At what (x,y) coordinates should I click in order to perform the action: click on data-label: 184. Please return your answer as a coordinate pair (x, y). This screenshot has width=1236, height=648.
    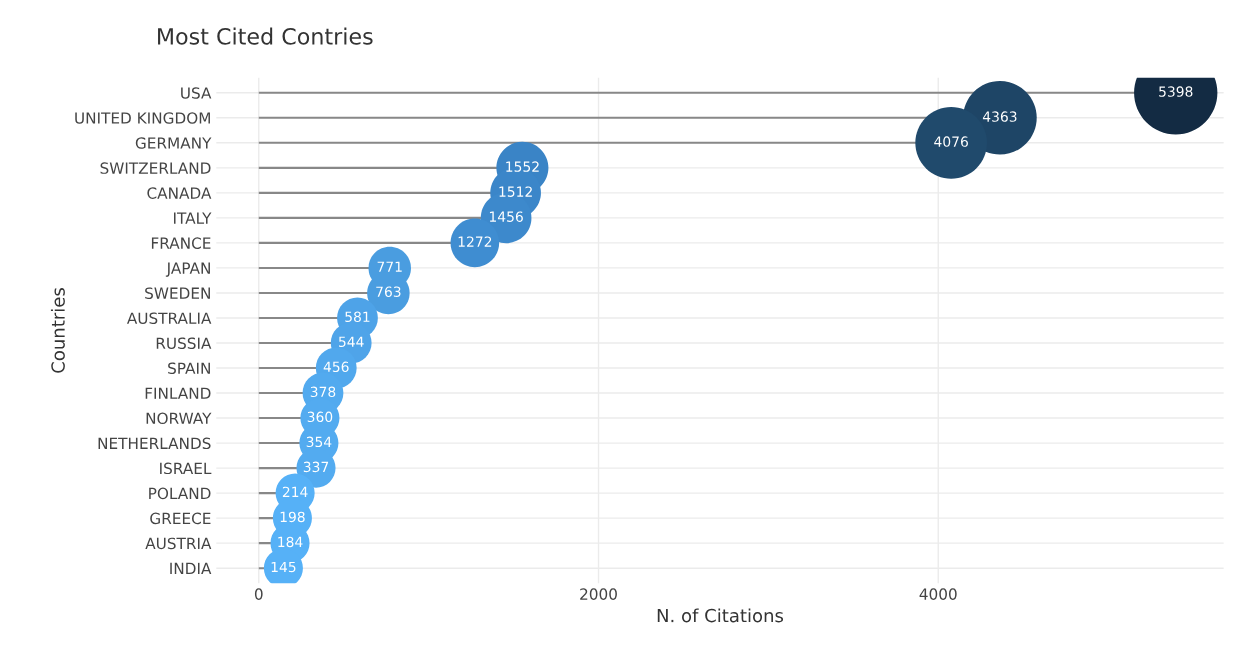
    Looking at the image, I should click on (290, 542).